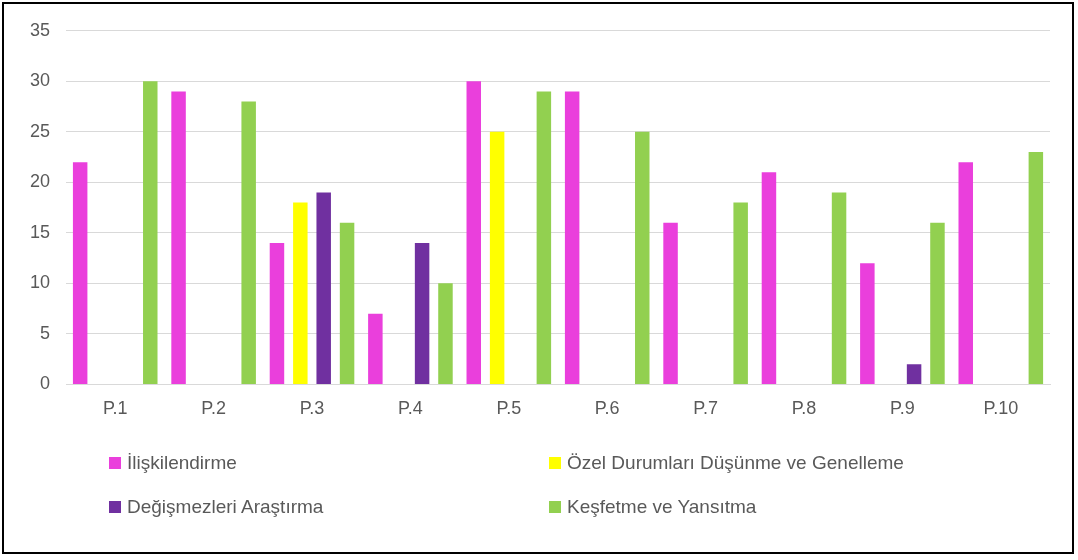  Describe the element at coordinates (662, 507) in the screenshot. I see `legend-label: Keşfetme ve Yansıtma` at that location.